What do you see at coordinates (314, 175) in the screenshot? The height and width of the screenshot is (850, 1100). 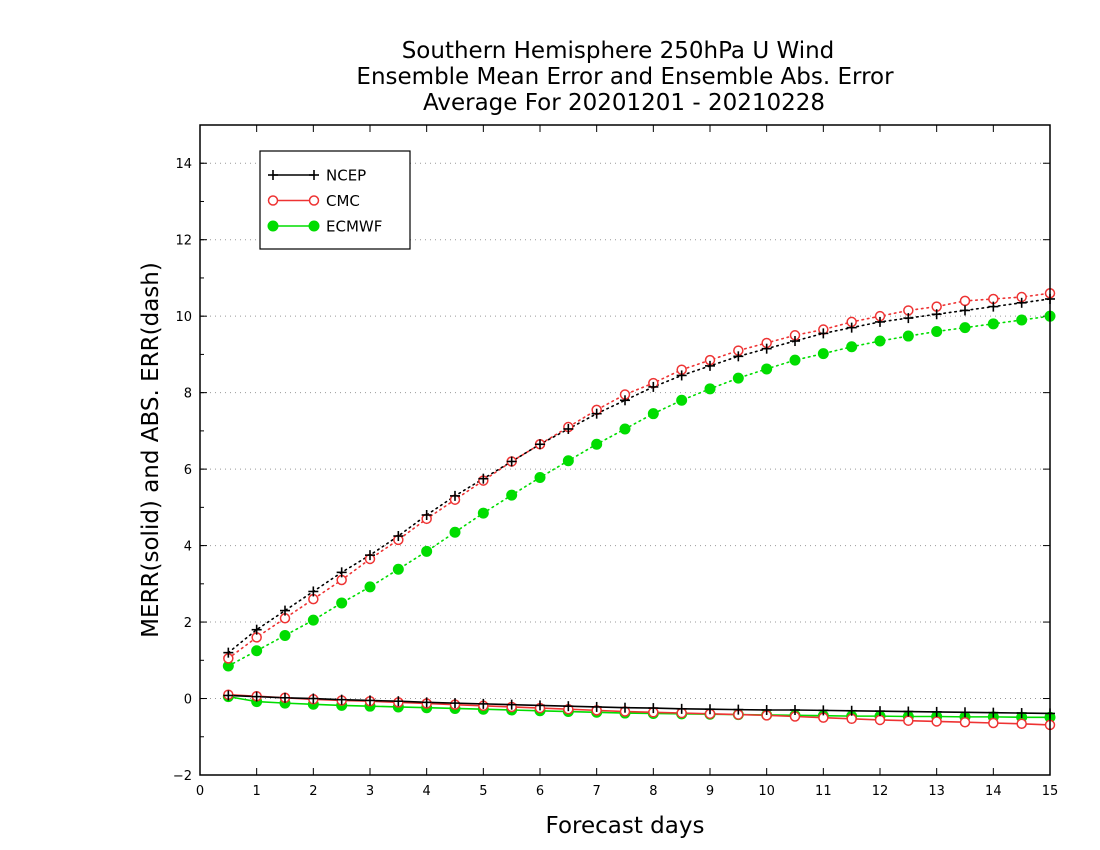 I see `legend-ncep-marker-right` at bounding box center [314, 175].